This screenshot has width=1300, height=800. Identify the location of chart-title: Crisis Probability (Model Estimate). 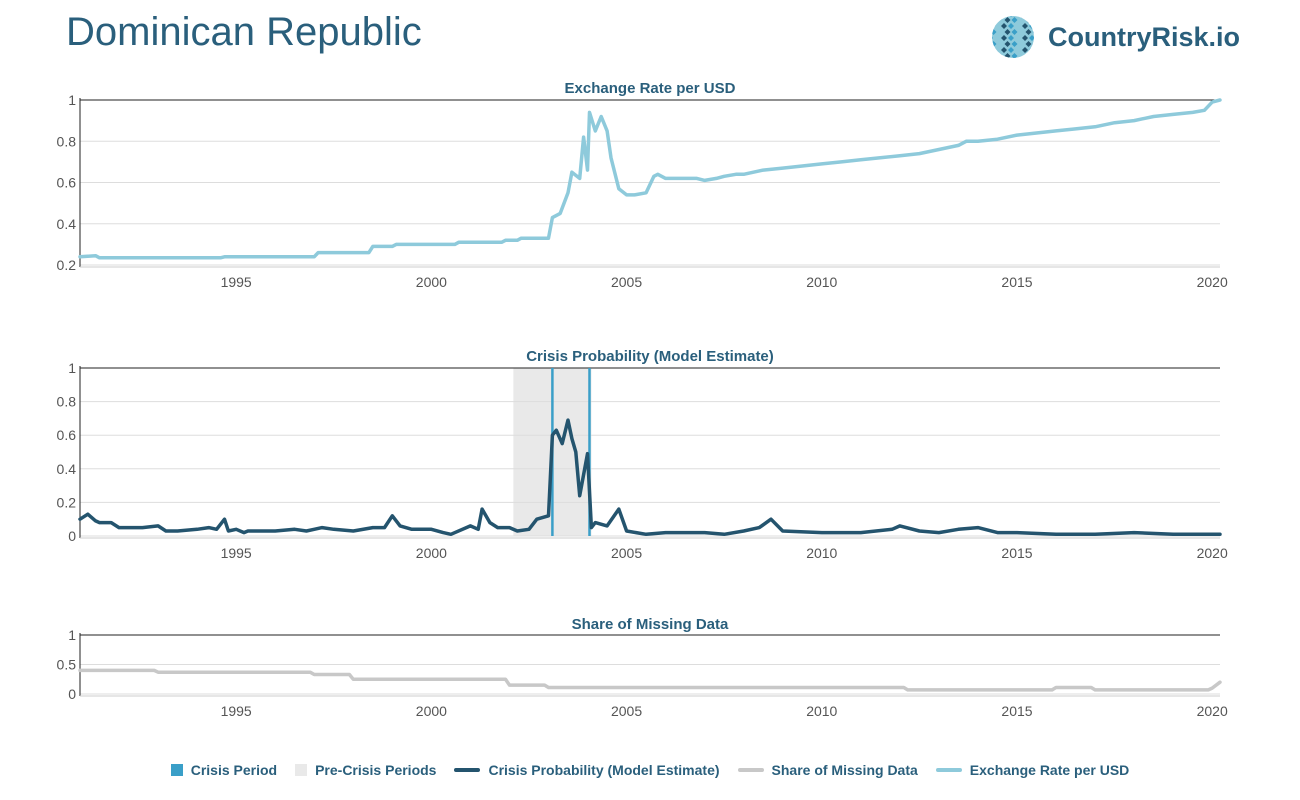
(650, 356).